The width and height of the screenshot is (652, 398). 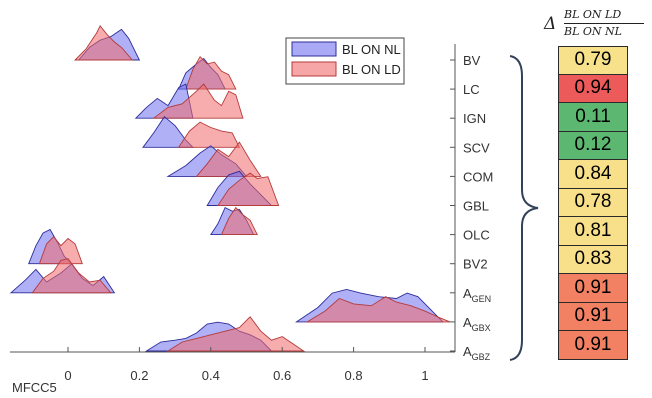 I want to click on density-ld-a-gbx, so click(x=378, y=309).